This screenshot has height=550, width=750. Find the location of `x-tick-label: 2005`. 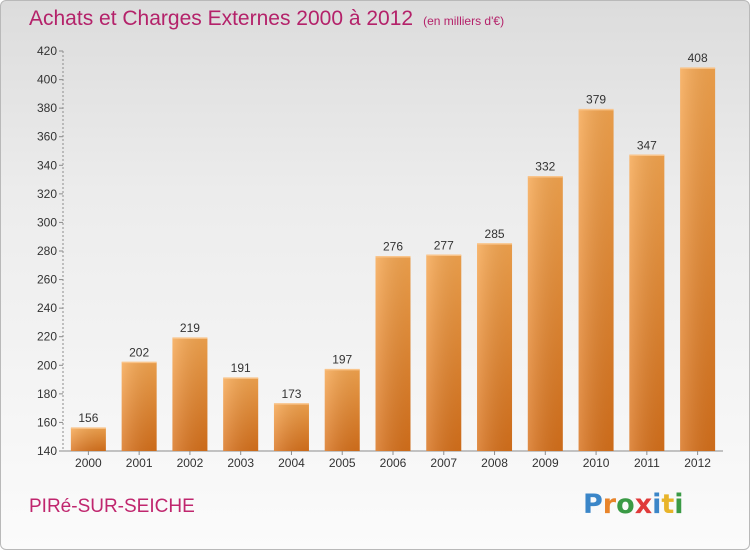

x-tick-label: 2005 is located at coordinates (342, 463).